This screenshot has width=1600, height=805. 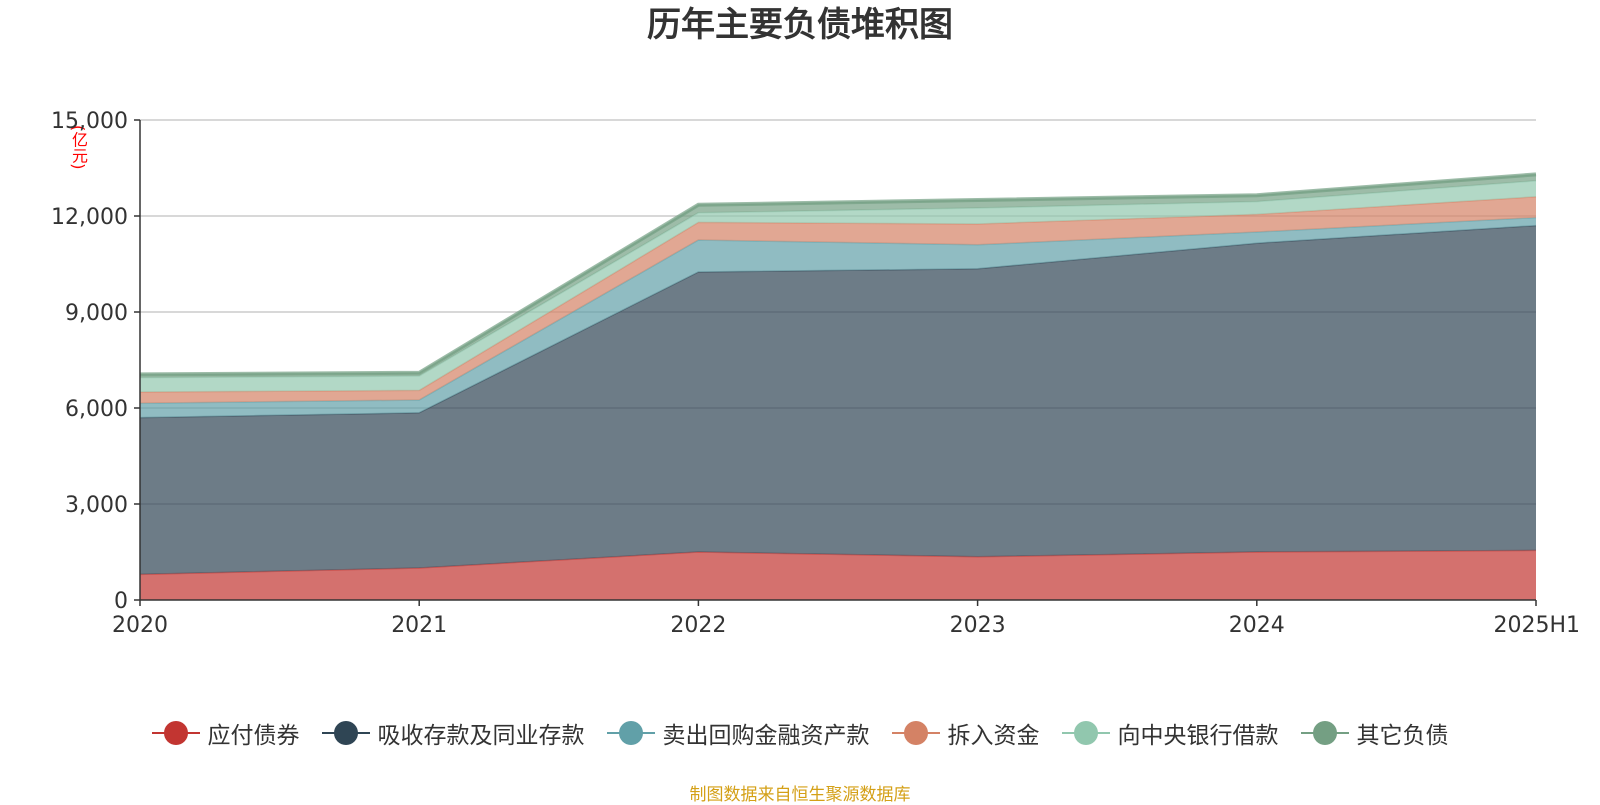 What do you see at coordinates (419, 625) in the screenshot?
I see `x-tick-label: 2021` at bounding box center [419, 625].